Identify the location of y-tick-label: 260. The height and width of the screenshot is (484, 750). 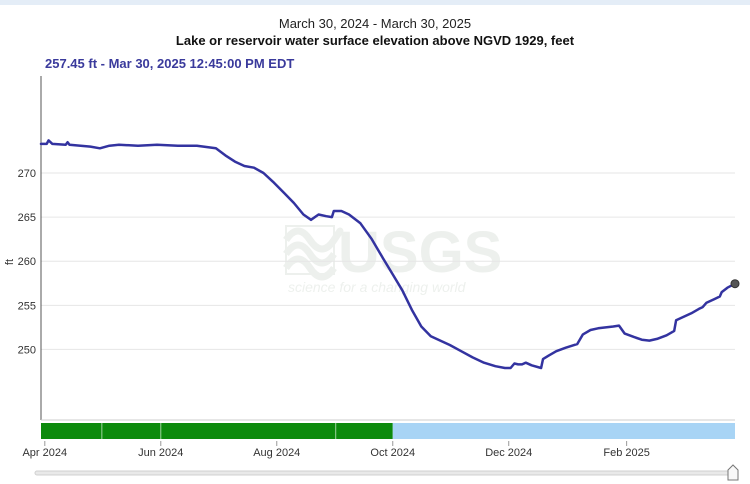
(27, 262).